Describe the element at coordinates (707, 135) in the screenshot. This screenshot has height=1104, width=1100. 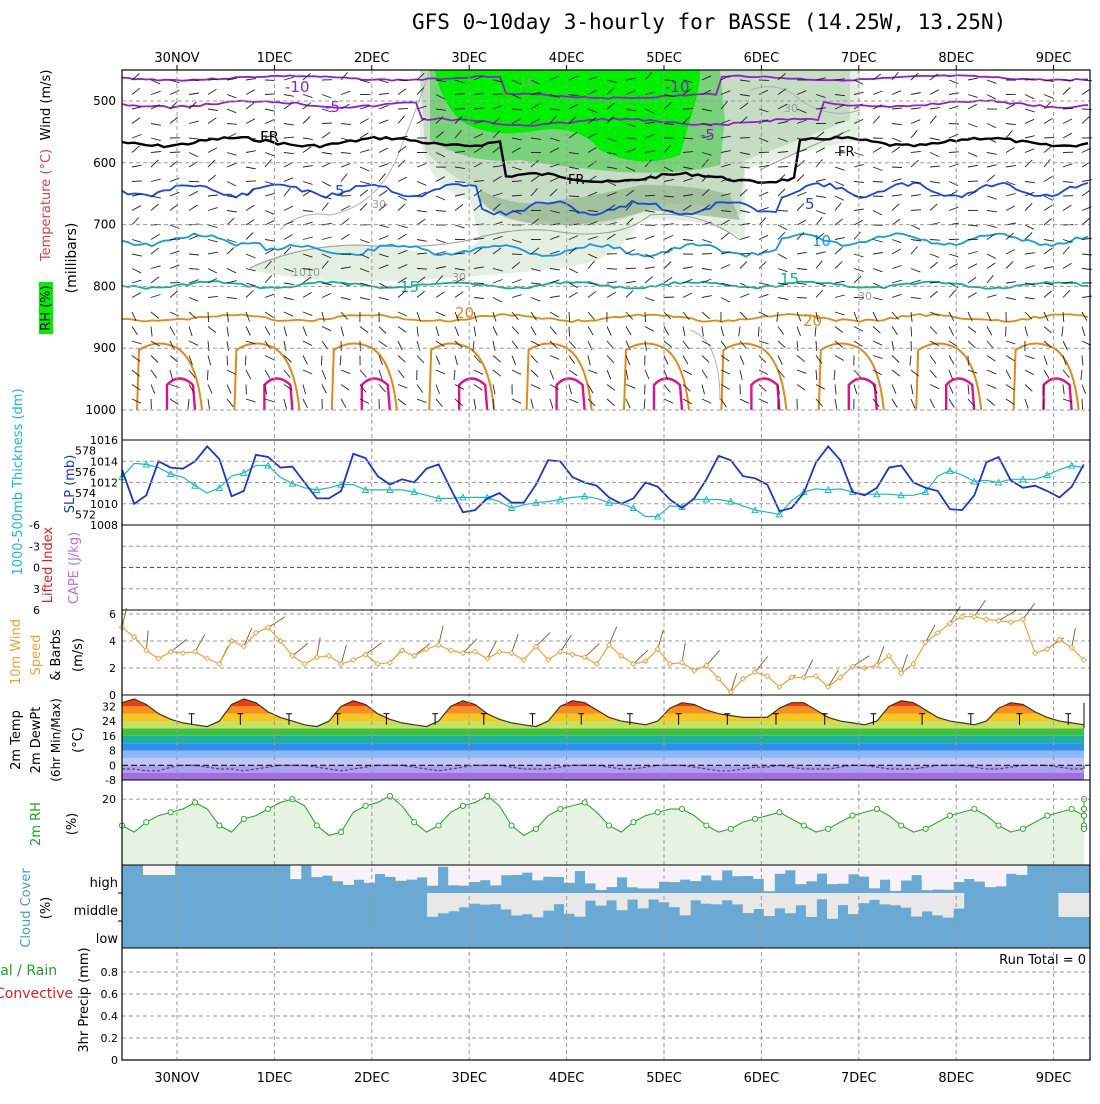
I see `contour-label: -5` at that location.